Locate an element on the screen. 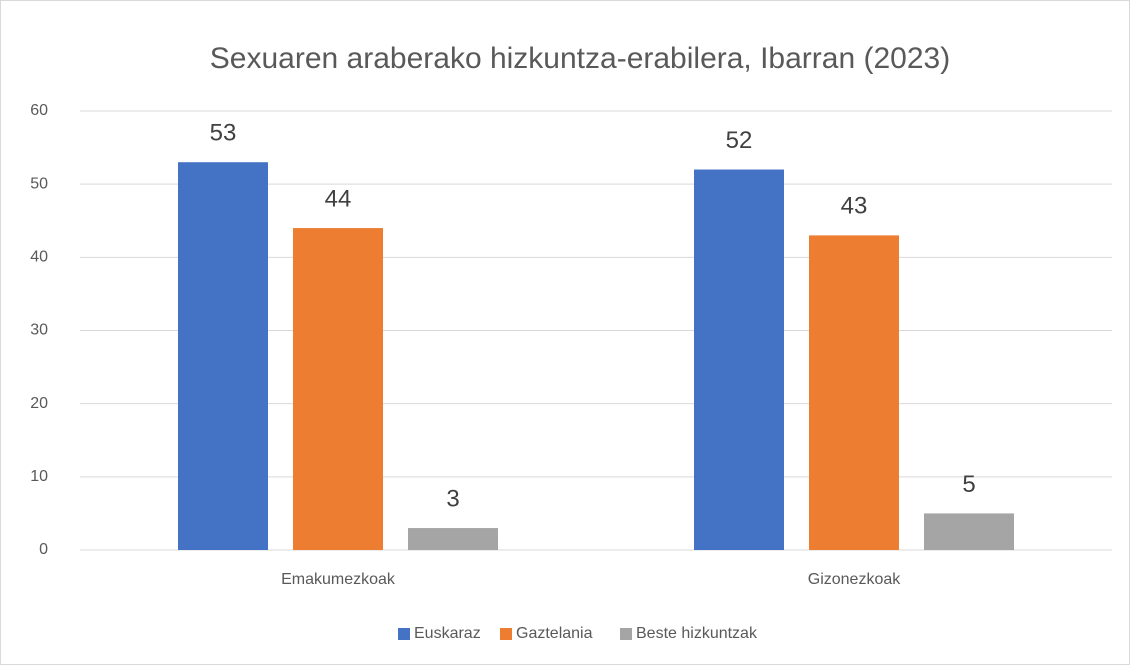 This screenshot has height=671, width=1131. legend-label: Beste hizkuntzak is located at coordinates (697, 633).